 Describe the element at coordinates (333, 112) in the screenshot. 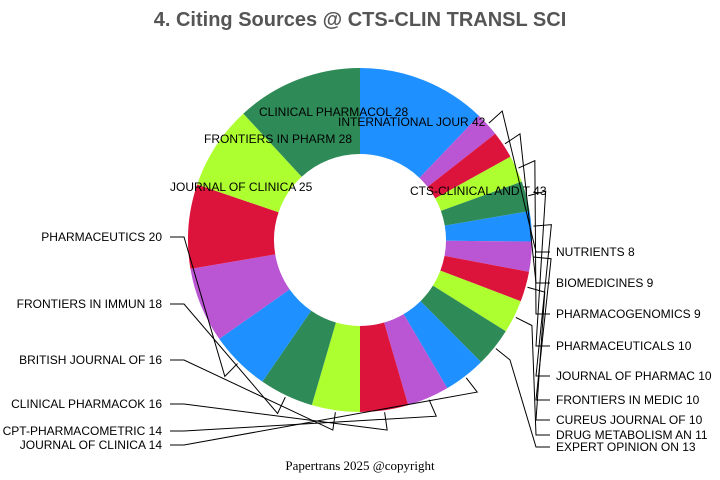

I see `slice-label-18: CLINICAL PHARMACOL 28` at that location.